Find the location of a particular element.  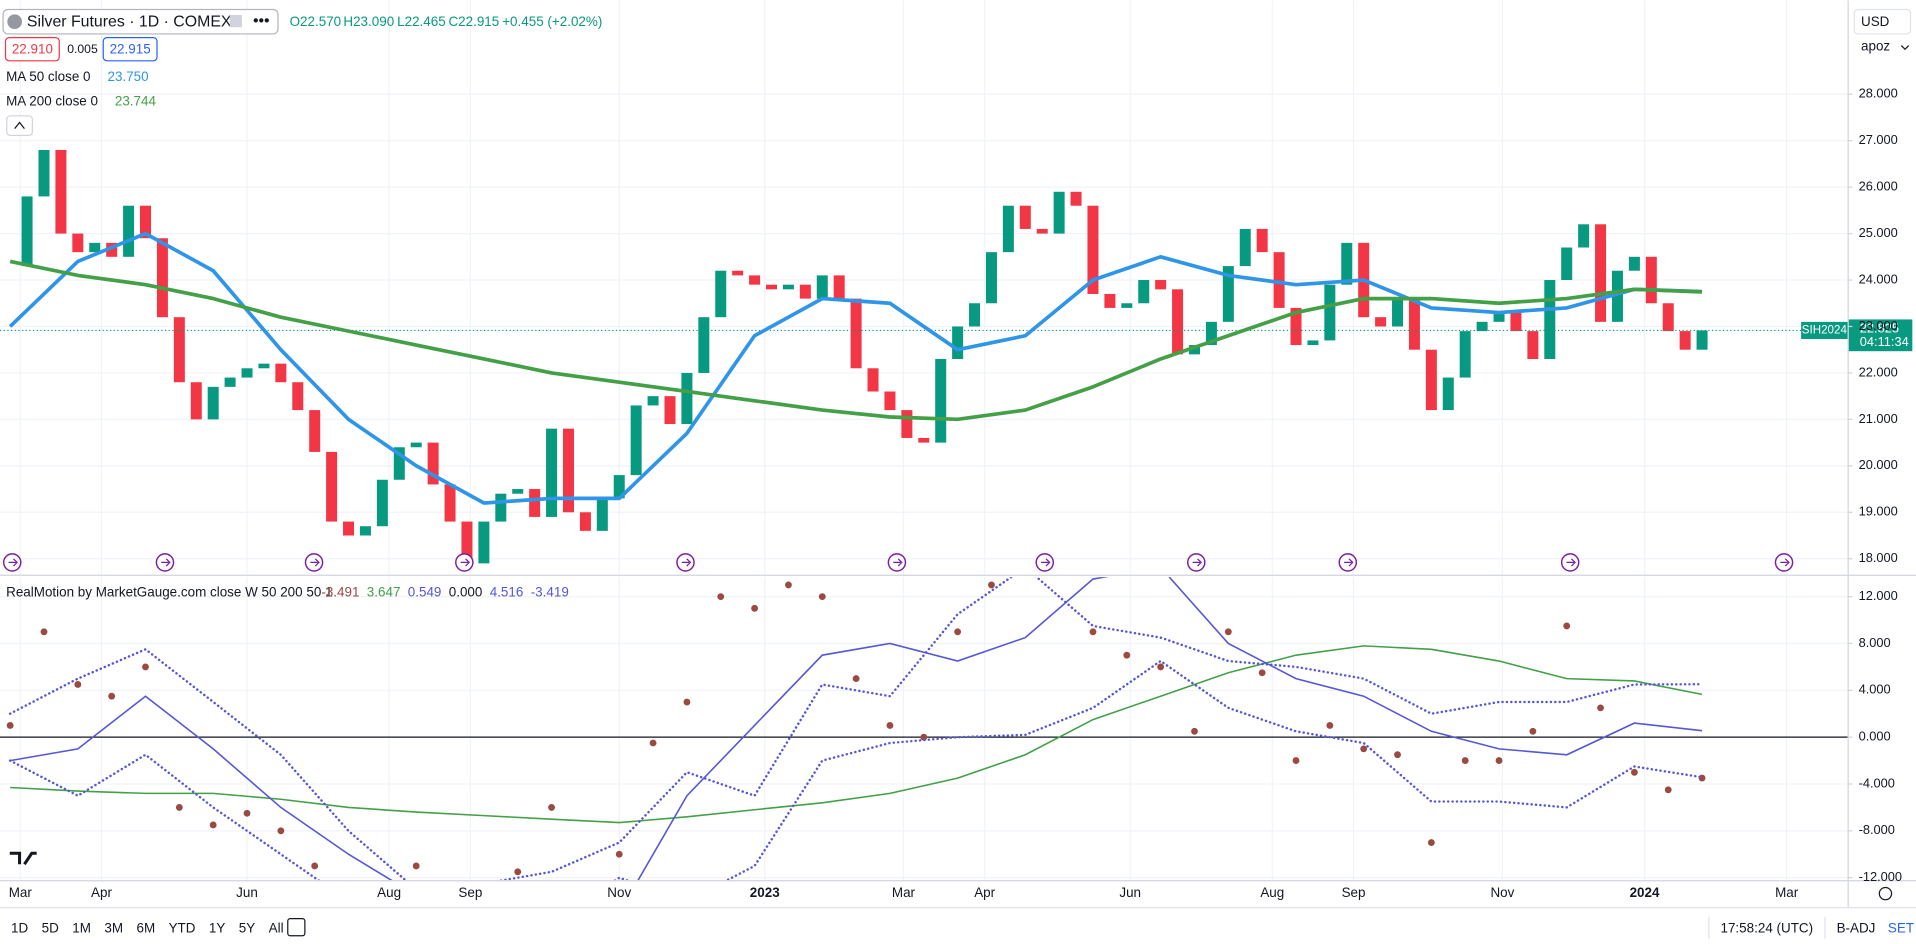

price-tag-box is located at coordinates (1880, 335).